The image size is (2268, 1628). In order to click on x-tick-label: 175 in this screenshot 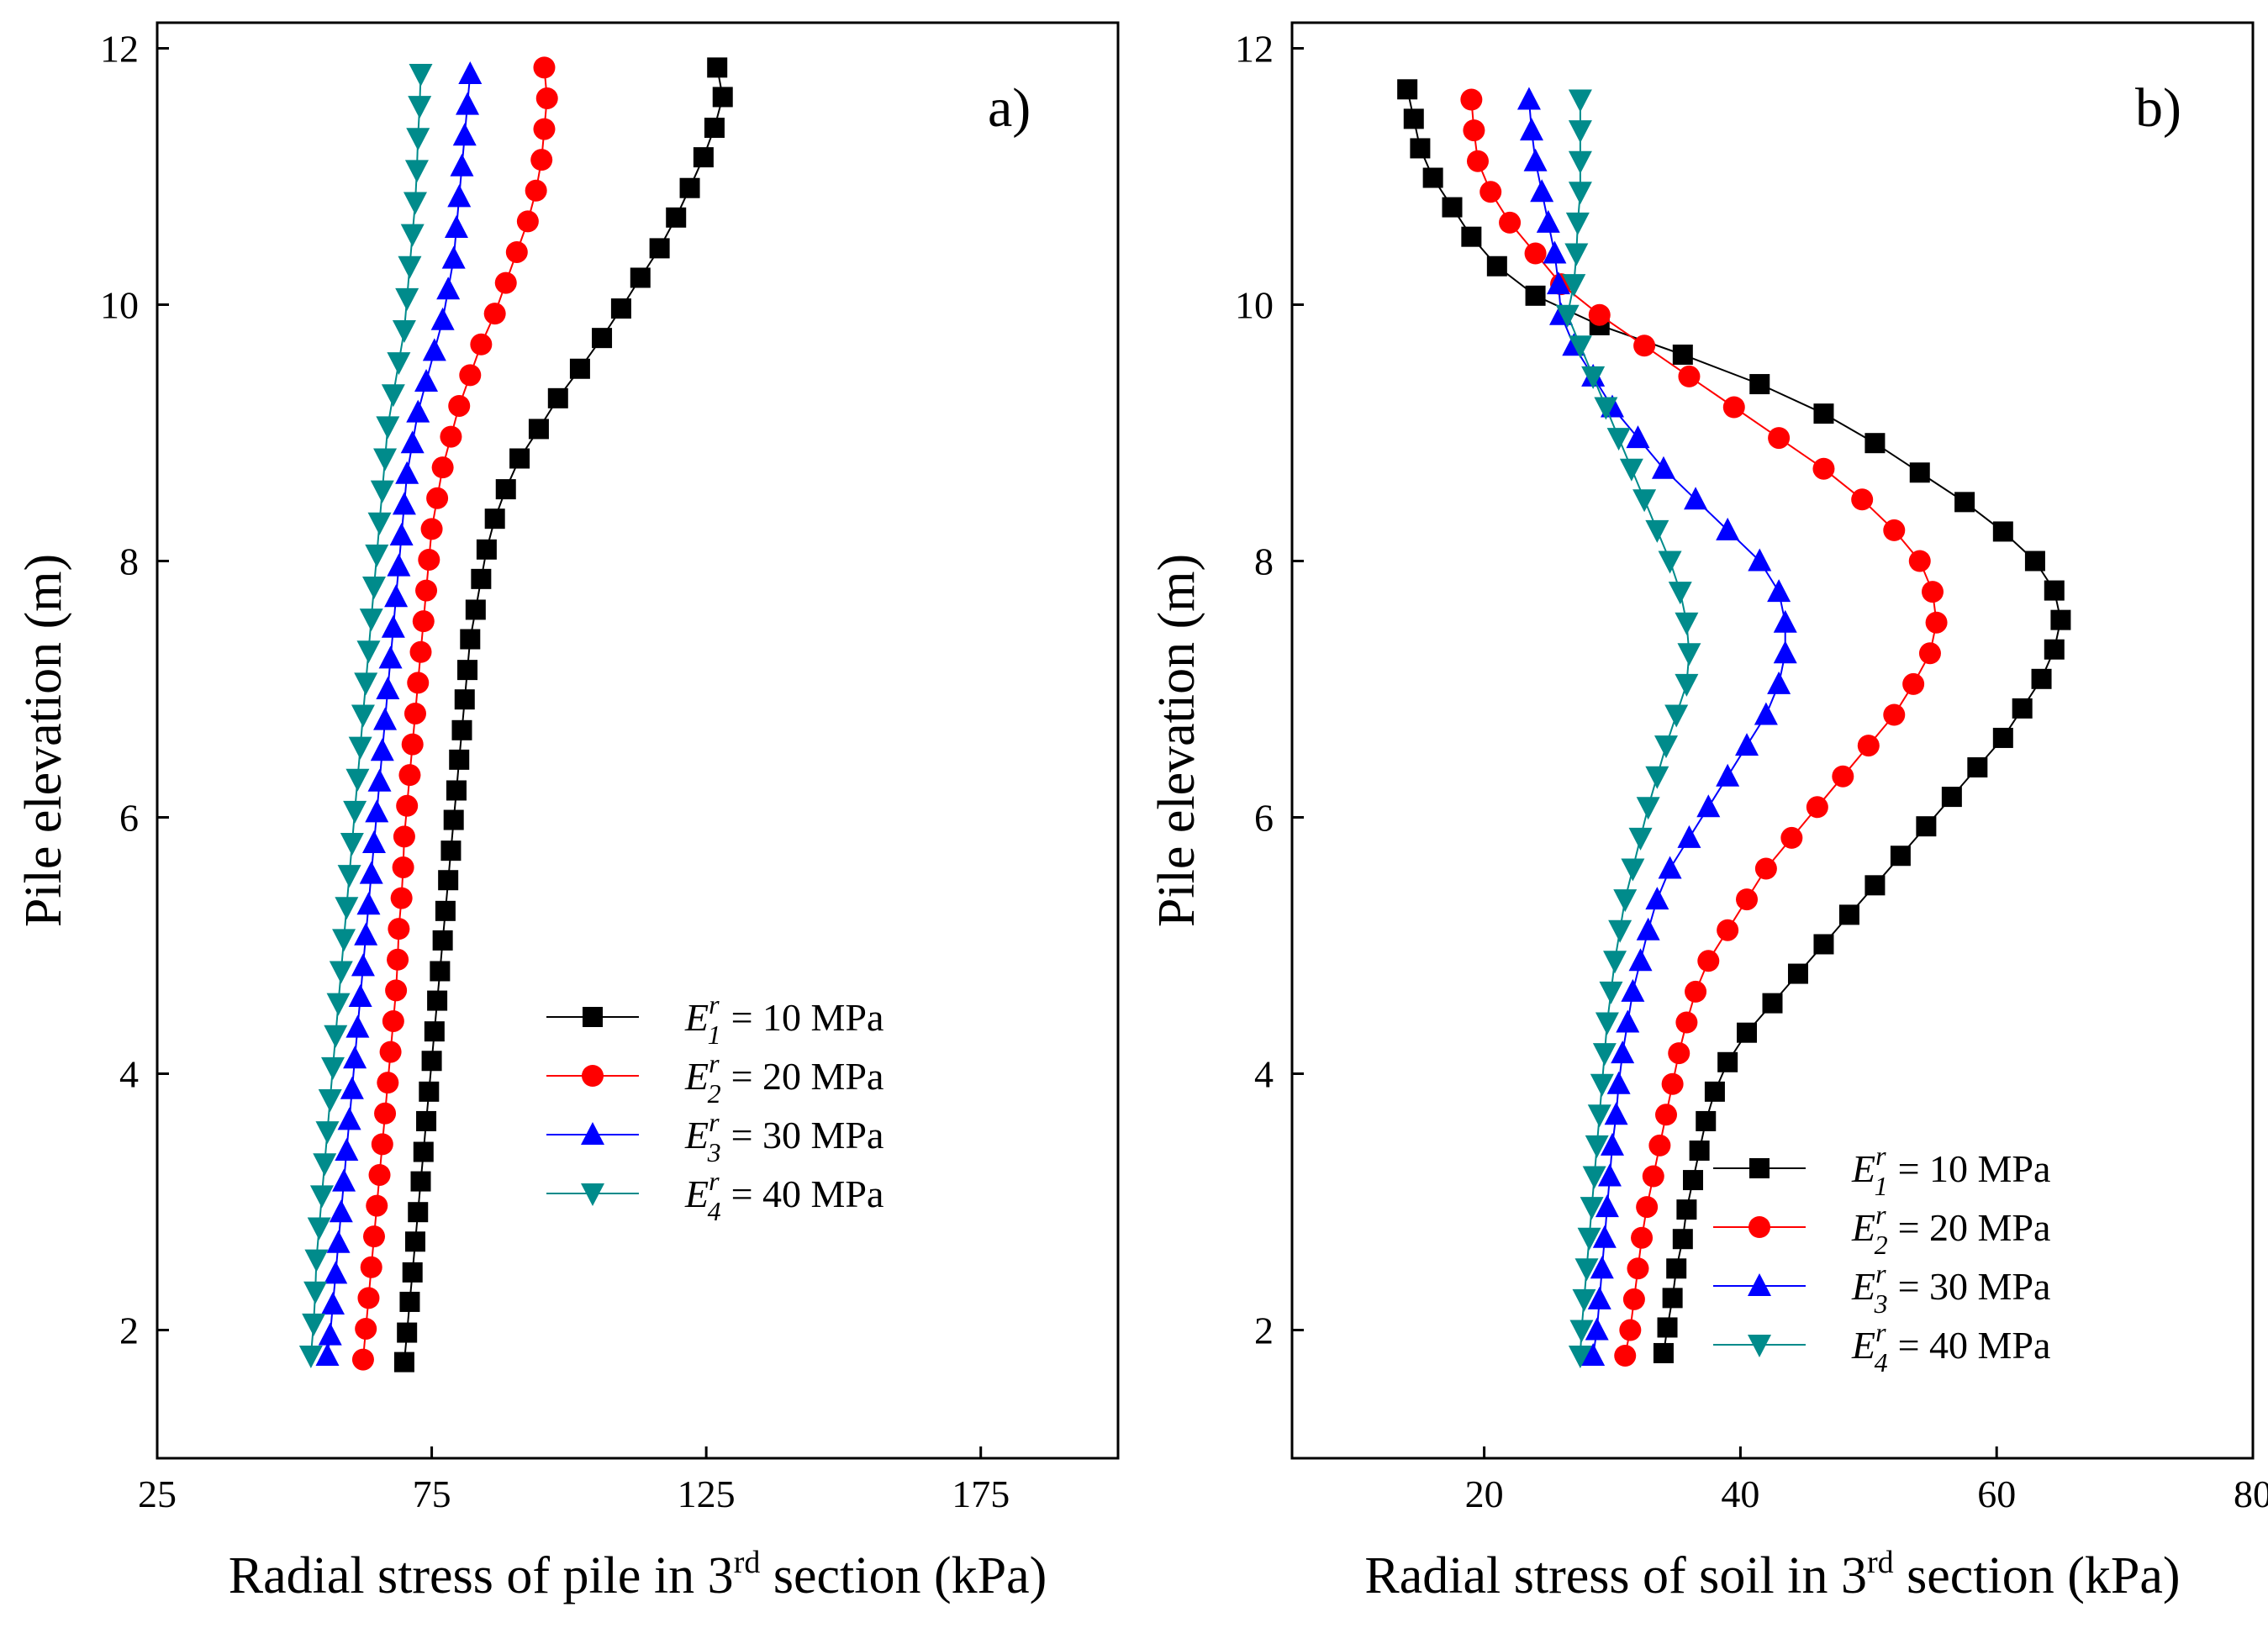, I will do `click(981, 1494)`.